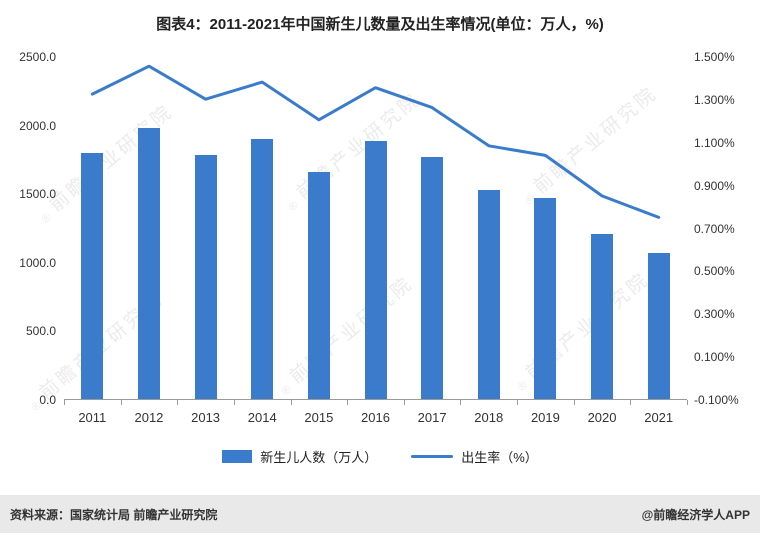 The width and height of the screenshot is (760, 533). Describe the element at coordinates (92, 276) in the screenshot. I see `bar-2011` at that location.